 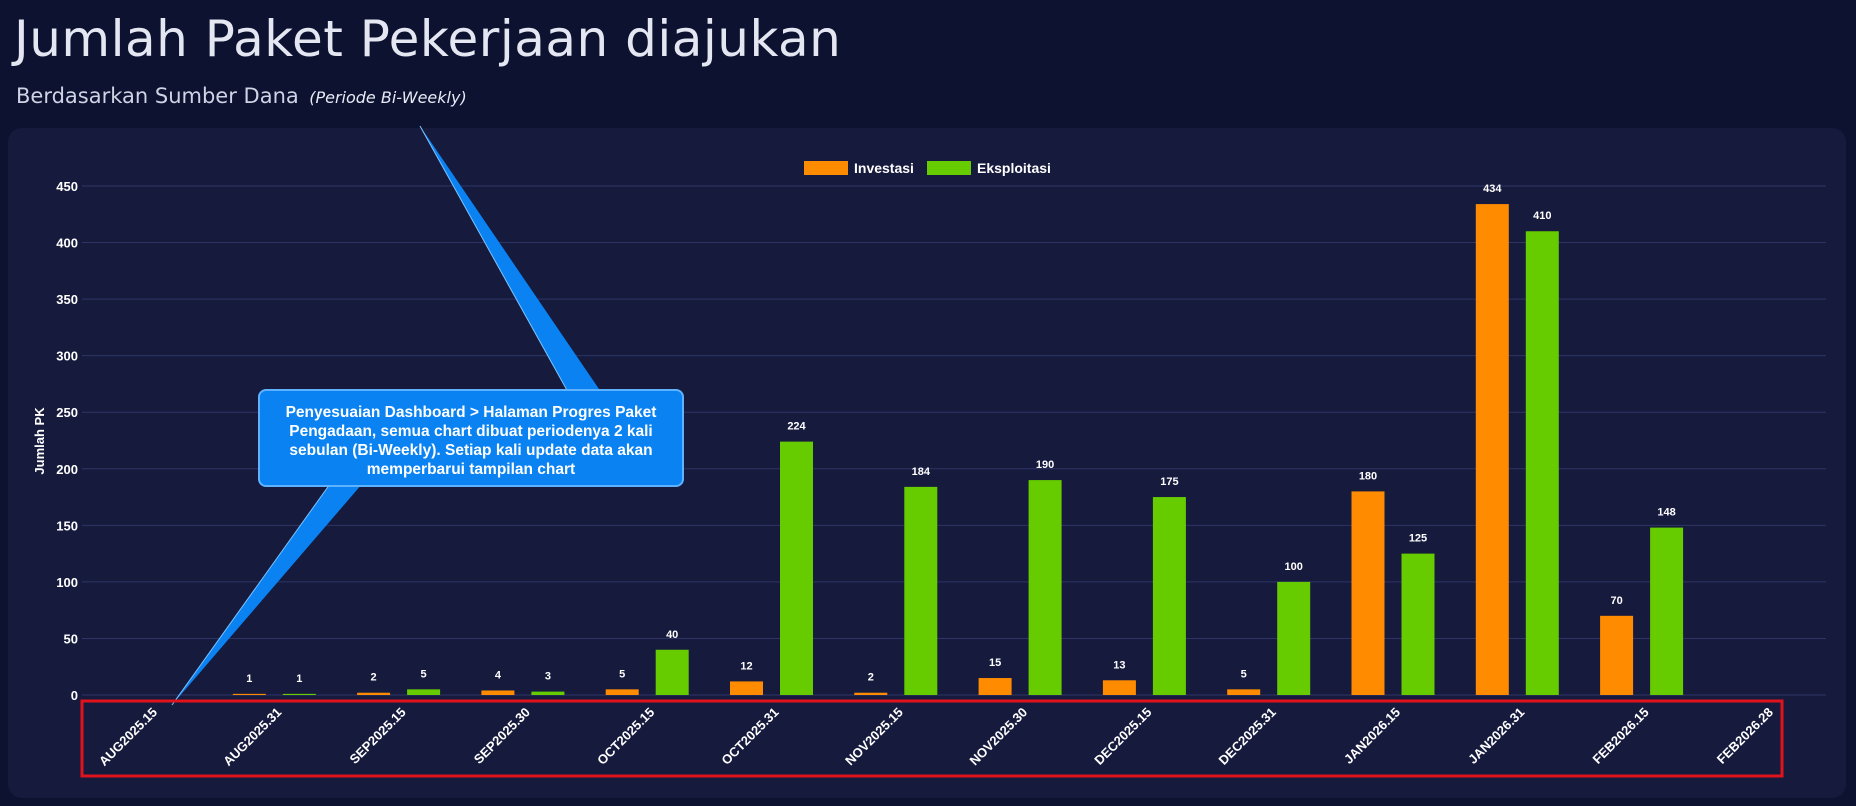 I want to click on bar-investasi-jan2026.31, so click(x=1492, y=449).